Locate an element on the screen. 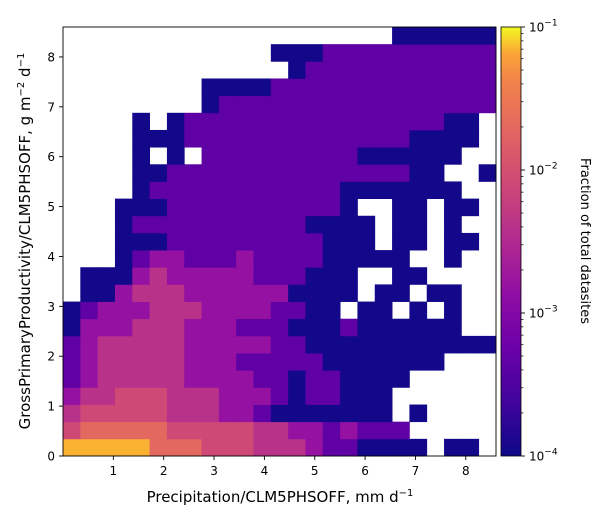 The width and height of the screenshot is (600, 529). x-tick-label: 6 is located at coordinates (365, 471).